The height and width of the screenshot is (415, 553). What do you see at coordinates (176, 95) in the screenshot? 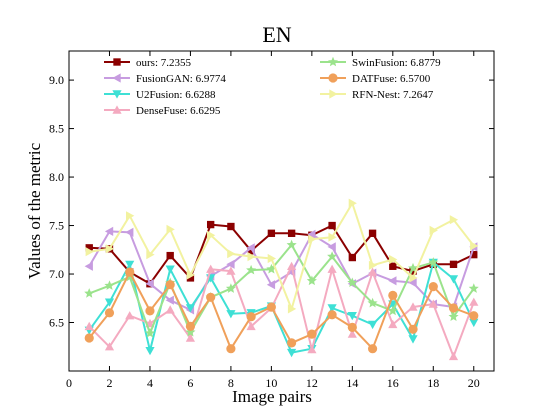
I see `legend-label: U2Fusion: 6.6288` at bounding box center [176, 95].